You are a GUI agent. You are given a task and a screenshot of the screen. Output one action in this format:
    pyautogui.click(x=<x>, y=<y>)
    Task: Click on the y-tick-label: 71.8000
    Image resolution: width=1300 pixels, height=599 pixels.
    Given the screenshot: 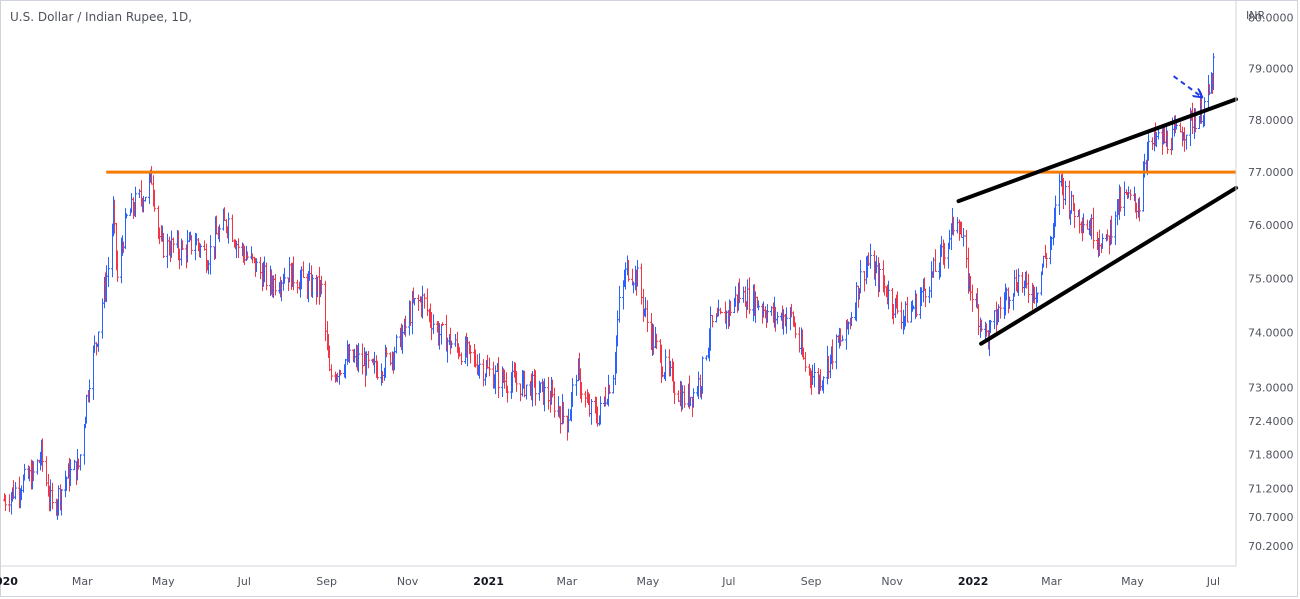 What is the action you would take?
    pyautogui.click(x=1271, y=455)
    